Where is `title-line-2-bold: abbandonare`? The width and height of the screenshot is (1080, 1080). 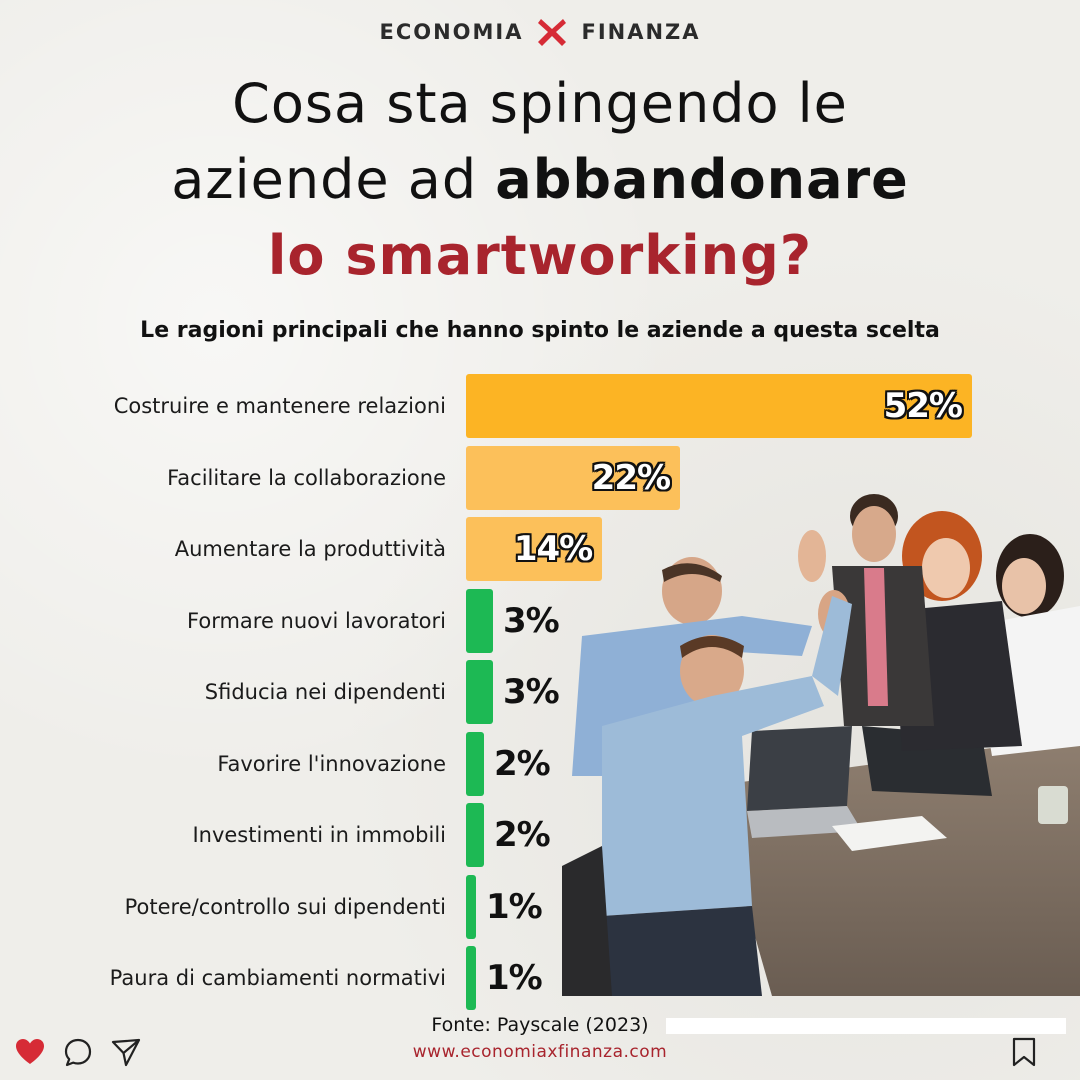
title-line-2-bold: abbandonare is located at coordinates (702, 179).